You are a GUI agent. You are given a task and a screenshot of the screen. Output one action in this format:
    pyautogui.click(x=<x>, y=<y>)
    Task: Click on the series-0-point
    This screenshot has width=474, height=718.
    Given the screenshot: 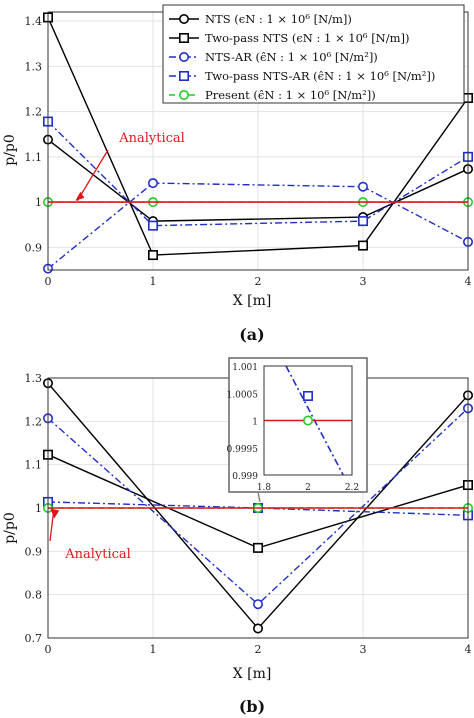 What is the action you would take?
    pyautogui.click(x=258, y=628)
    